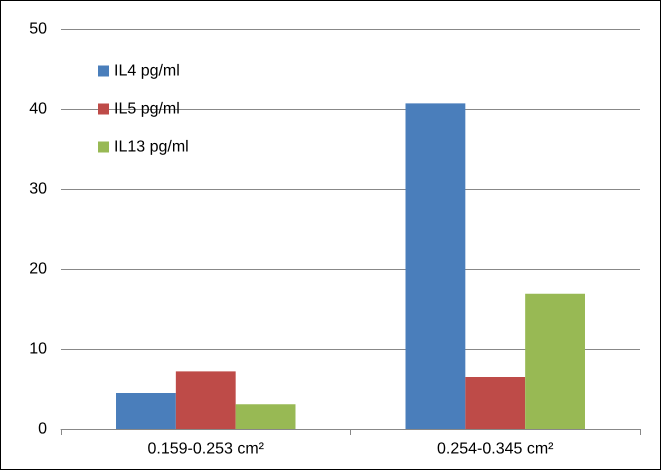 This screenshot has width=661, height=470. What do you see at coordinates (38, 189) in the screenshot?
I see `y-tick-label: 30` at bounding box center [38, 189].